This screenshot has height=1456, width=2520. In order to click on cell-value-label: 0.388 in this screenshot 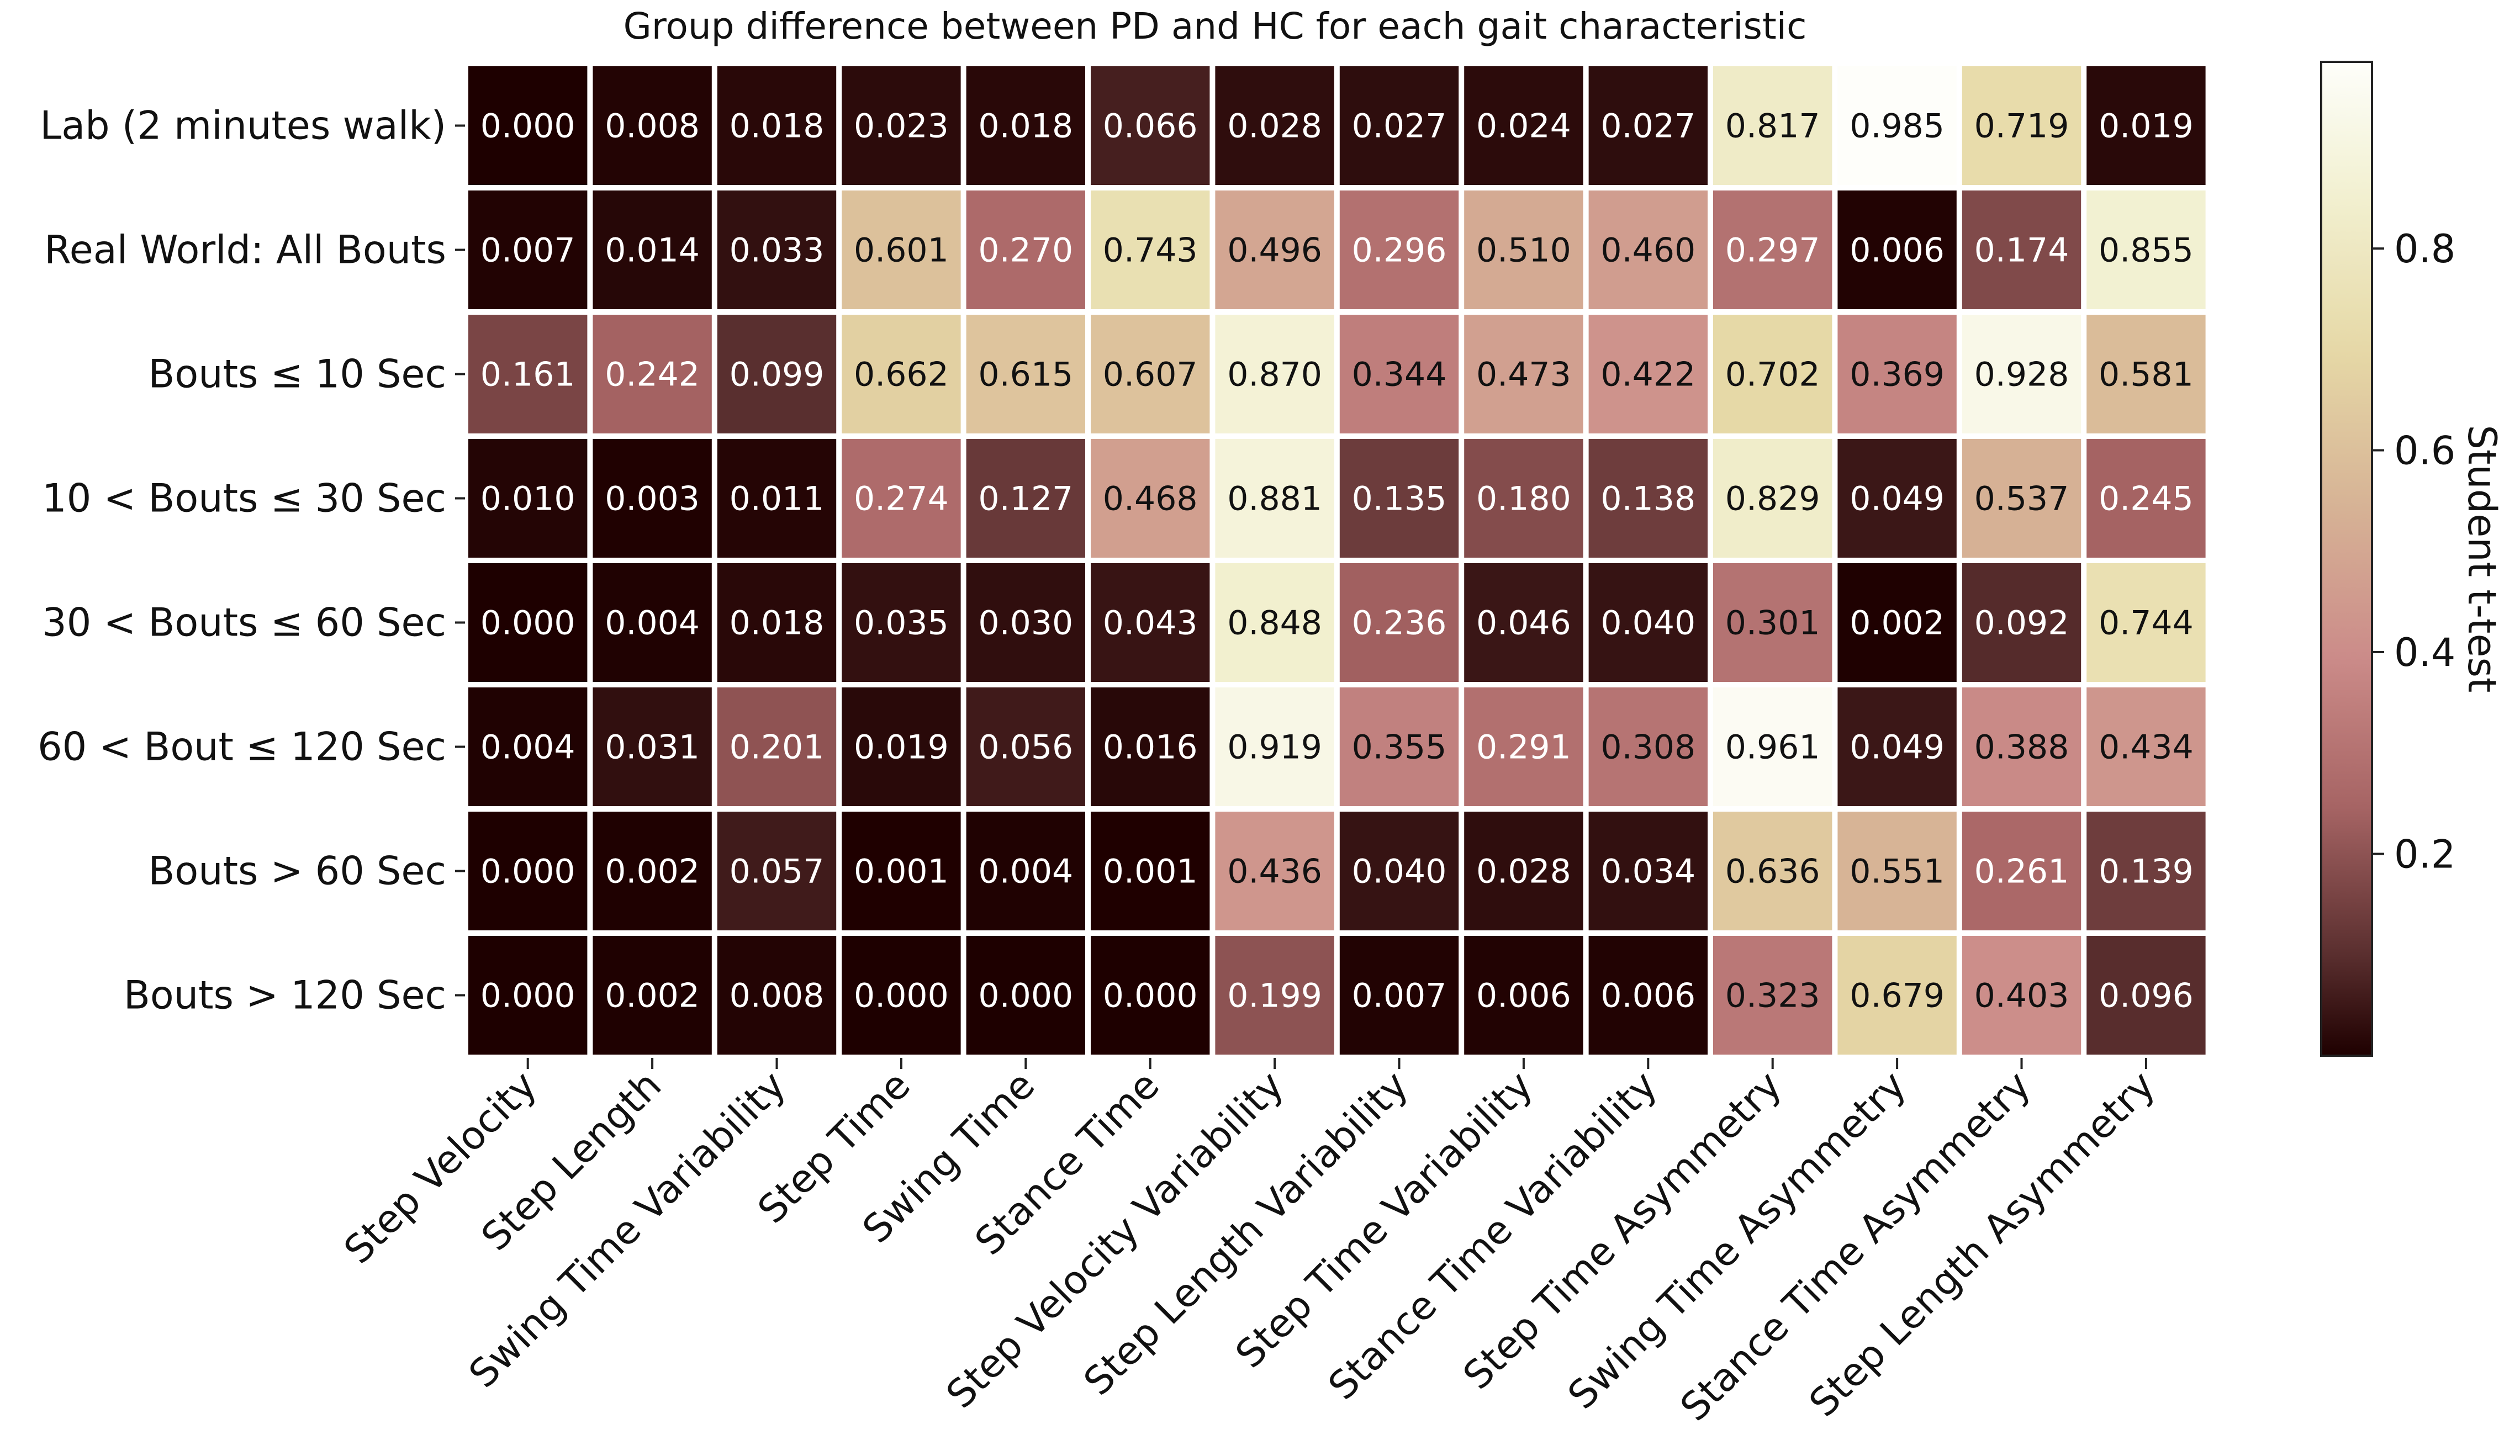, I will do `click(2022, 747)`.